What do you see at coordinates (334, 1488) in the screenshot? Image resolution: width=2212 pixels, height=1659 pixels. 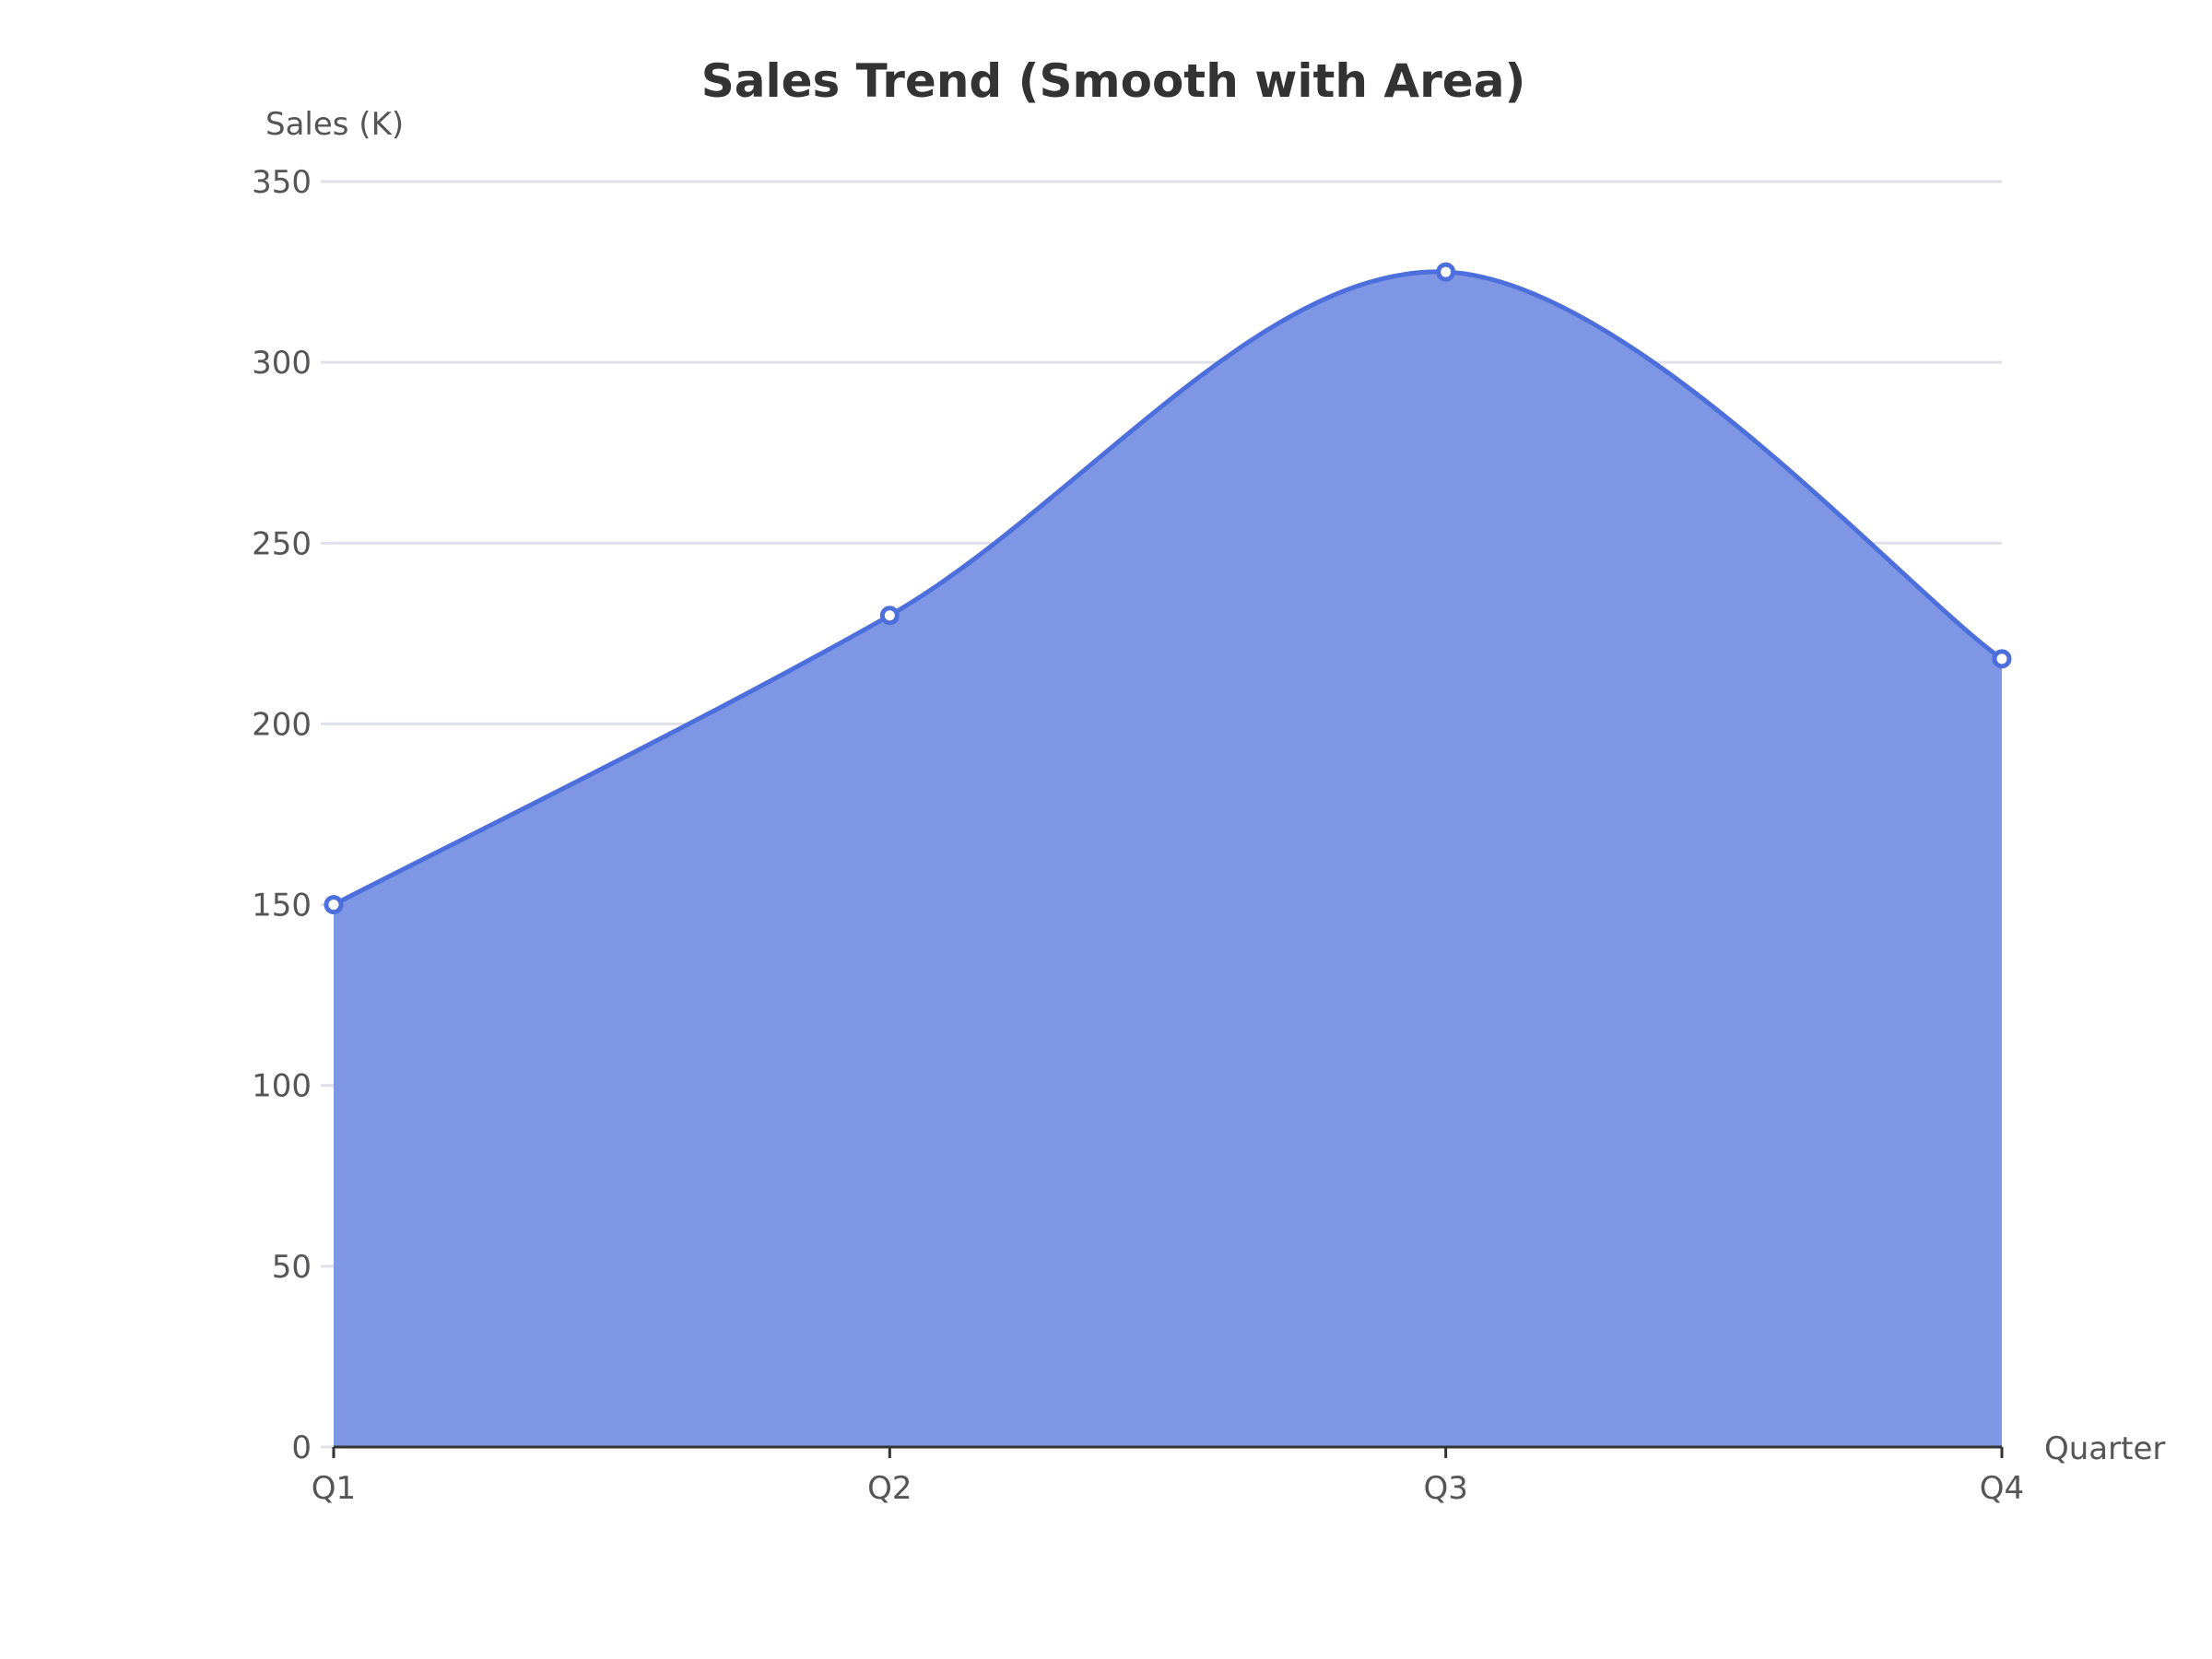 I see `x-tick-label: Q1` at bounding box center [334, 1488].